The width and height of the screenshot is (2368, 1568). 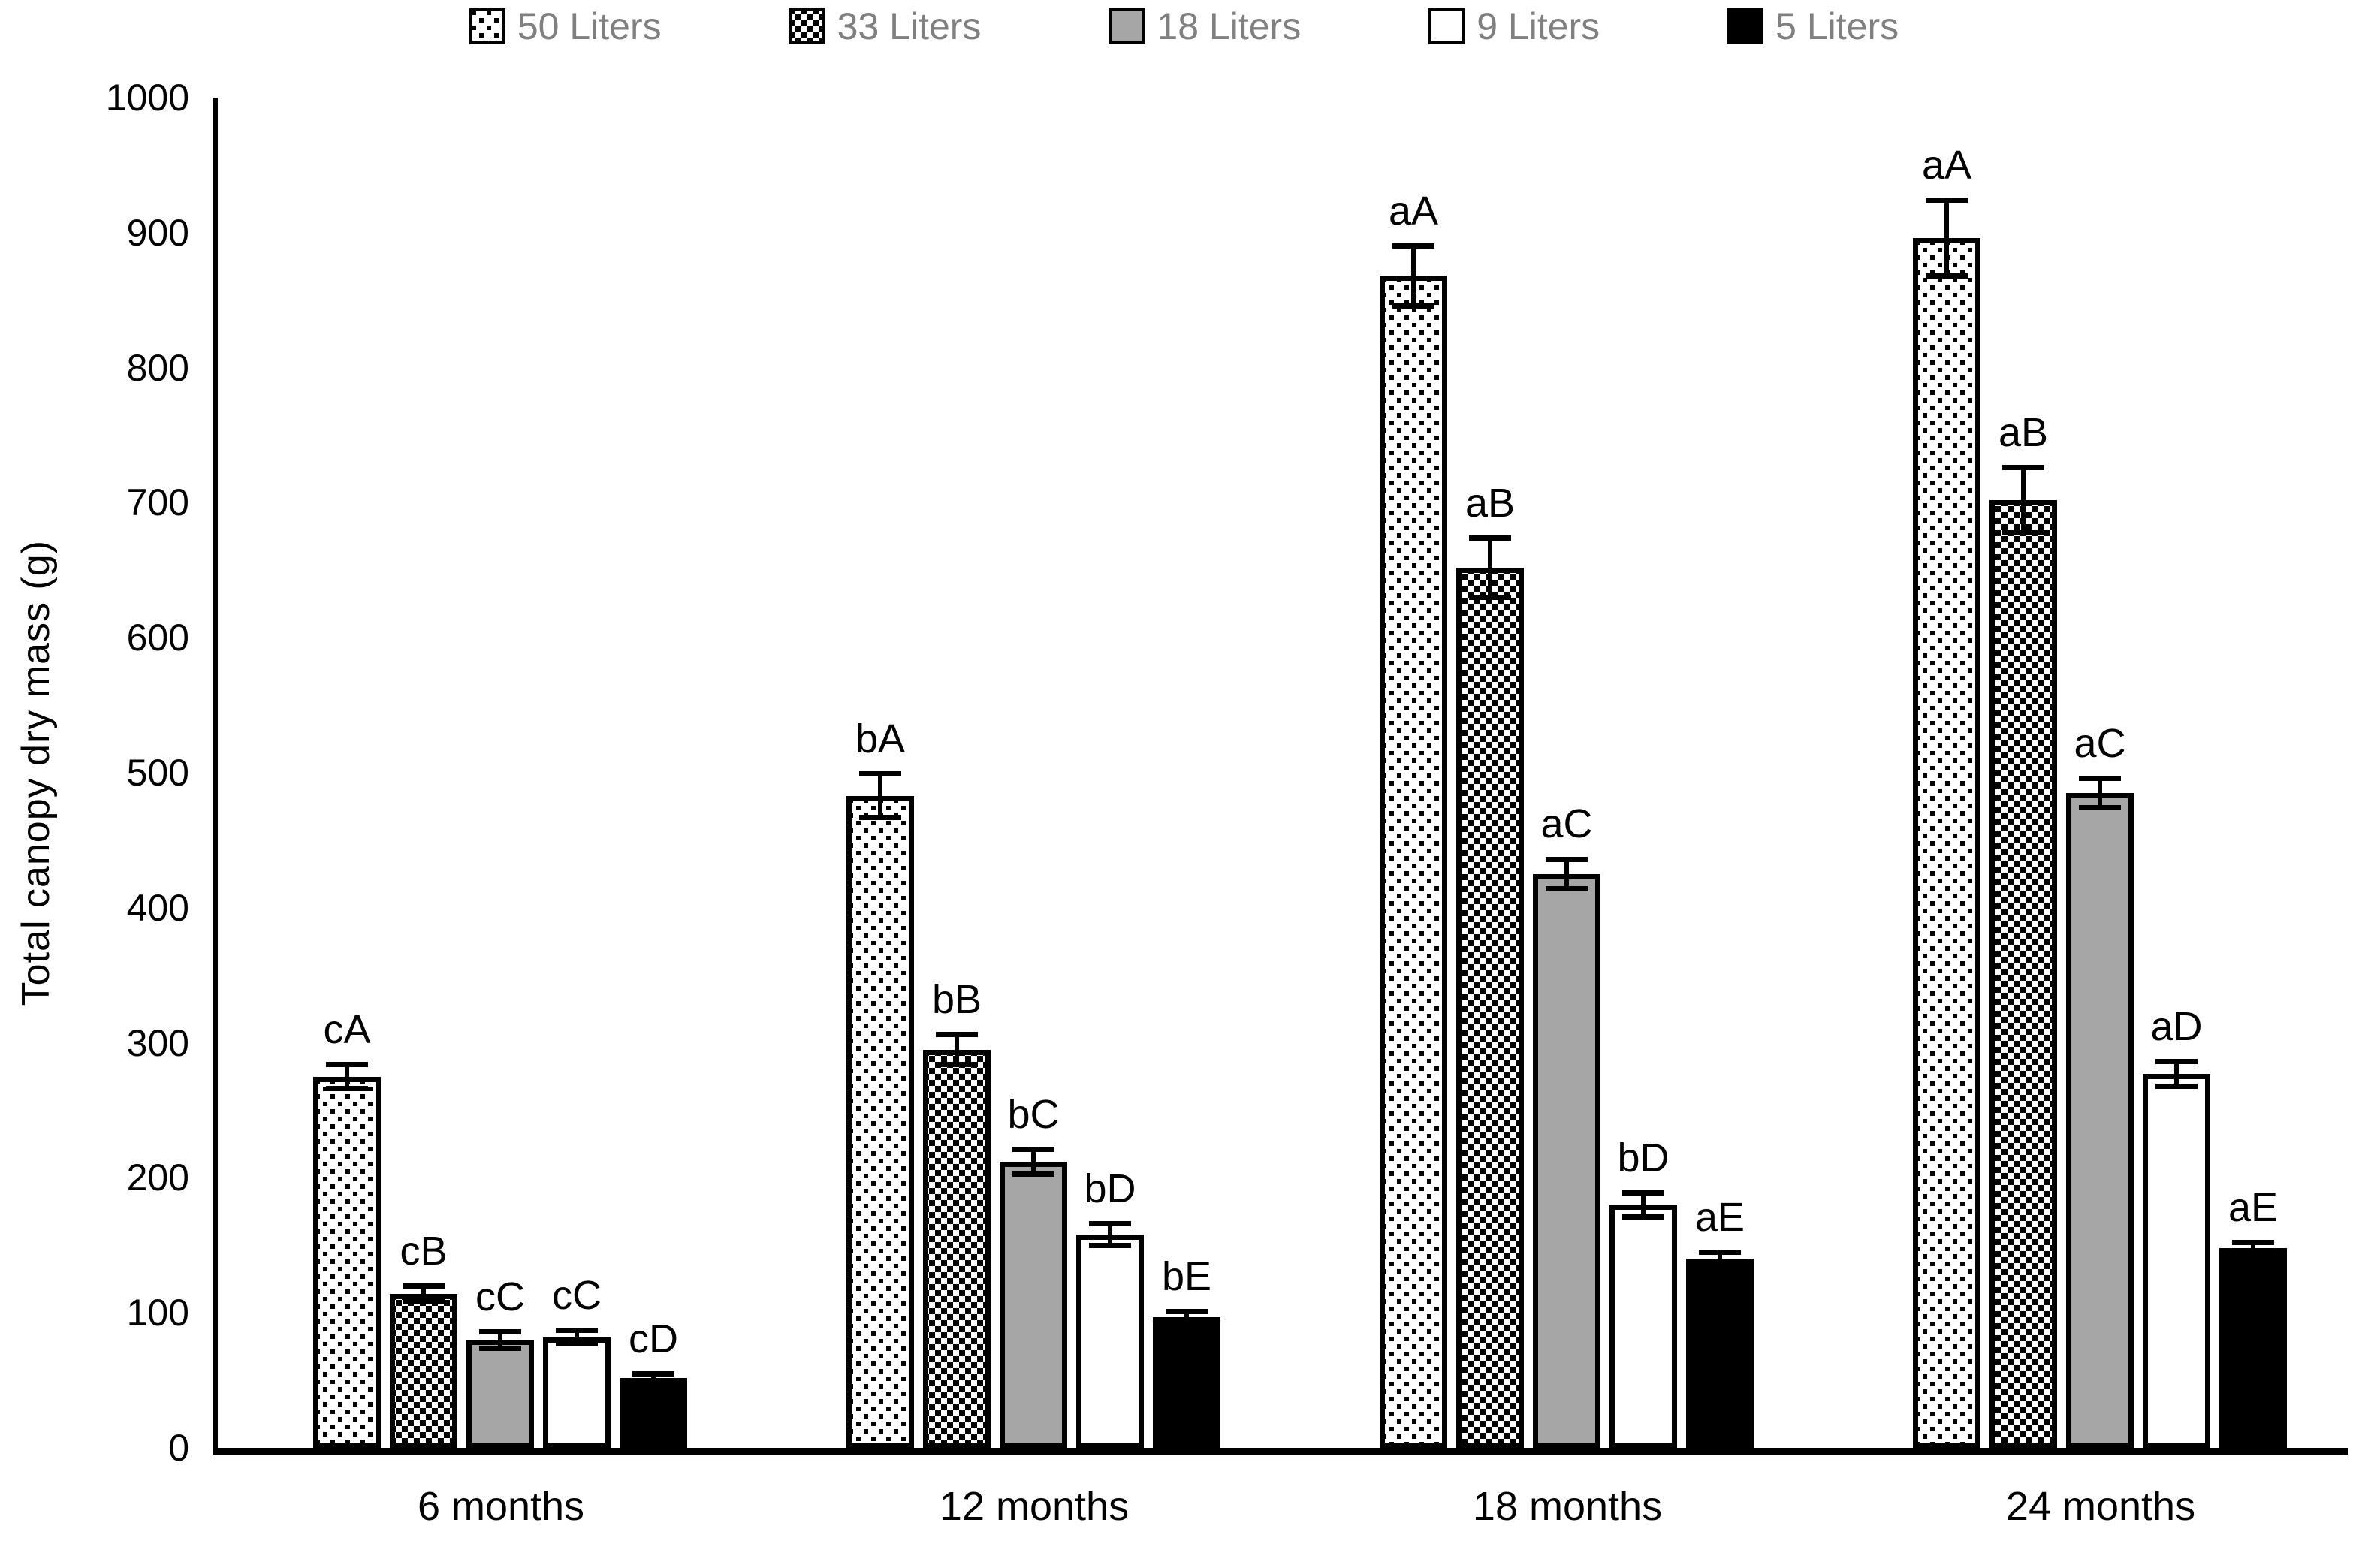 What do you see at coordinates (147, 98) in the screenshot?
I see `y-tick-label: 1000` at bounding box center [147, 98].